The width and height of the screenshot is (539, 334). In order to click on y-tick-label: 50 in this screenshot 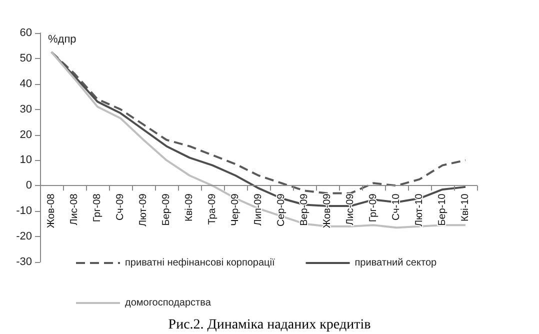, I will do `click(26, 58)`.